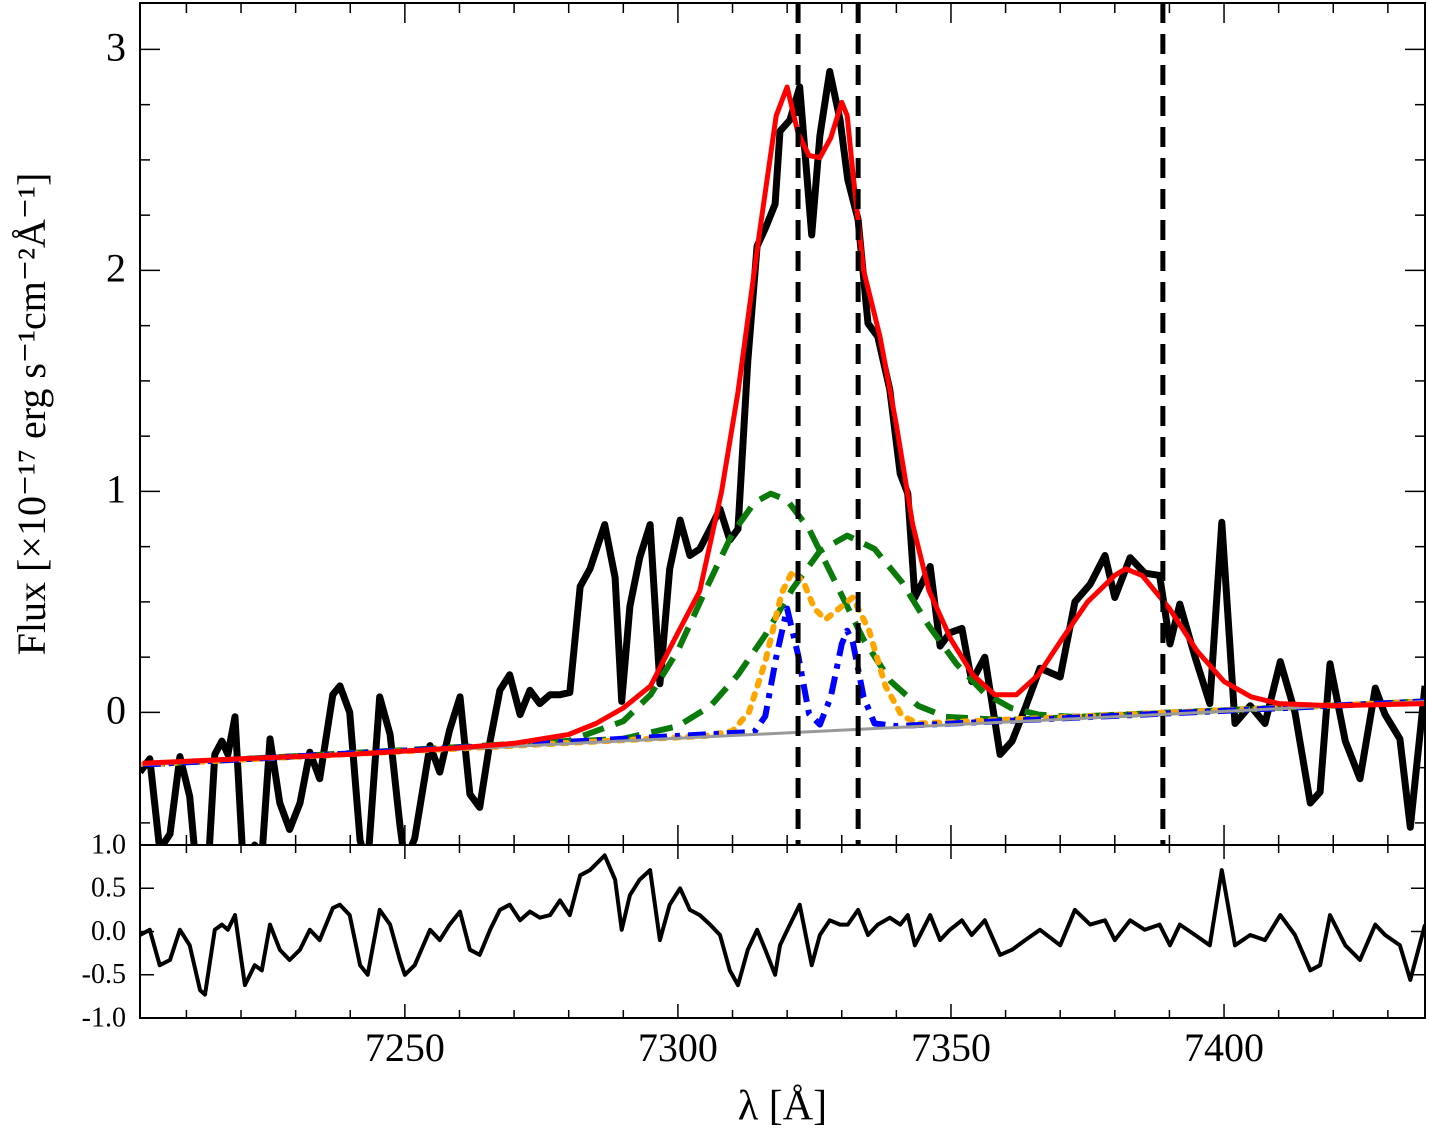 This screenshot has width=1429, height=1135. I want to click on plot-area, so click(782, 925).